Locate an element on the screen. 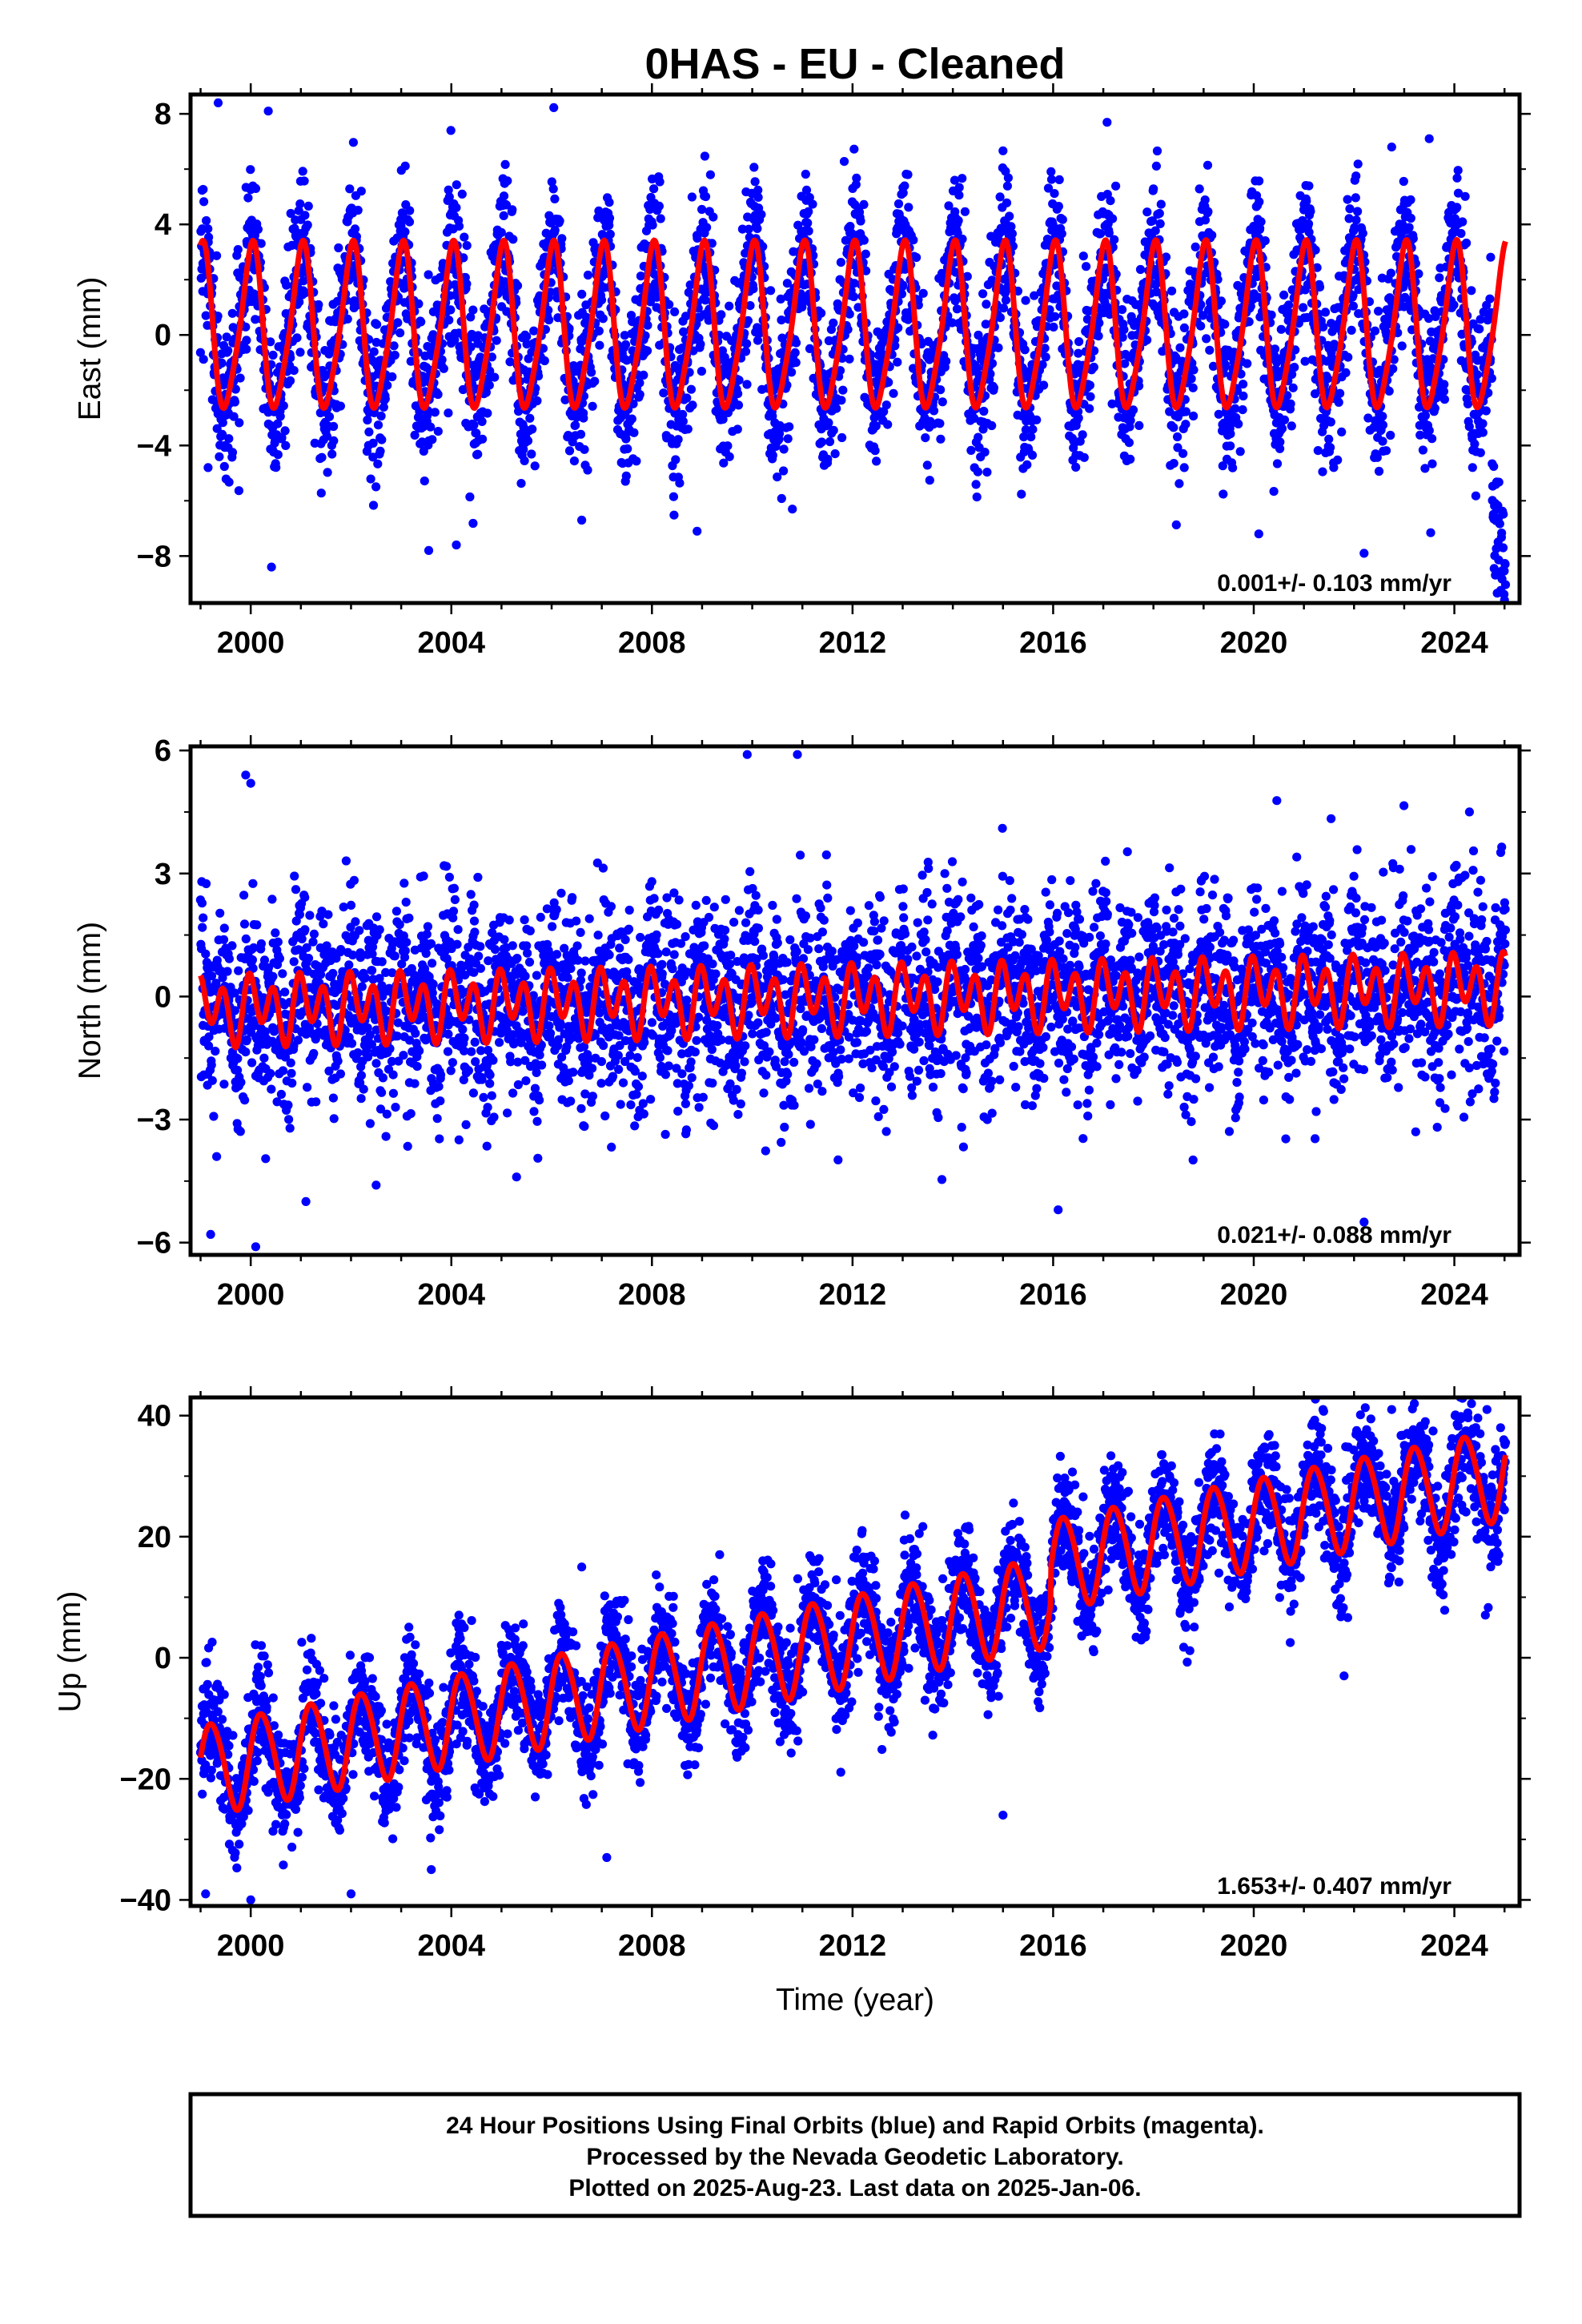 Image resolution: width=1582 pixels, height=2324 pixels. x-tick-label: 2008 is located at coordinates (652, 643).